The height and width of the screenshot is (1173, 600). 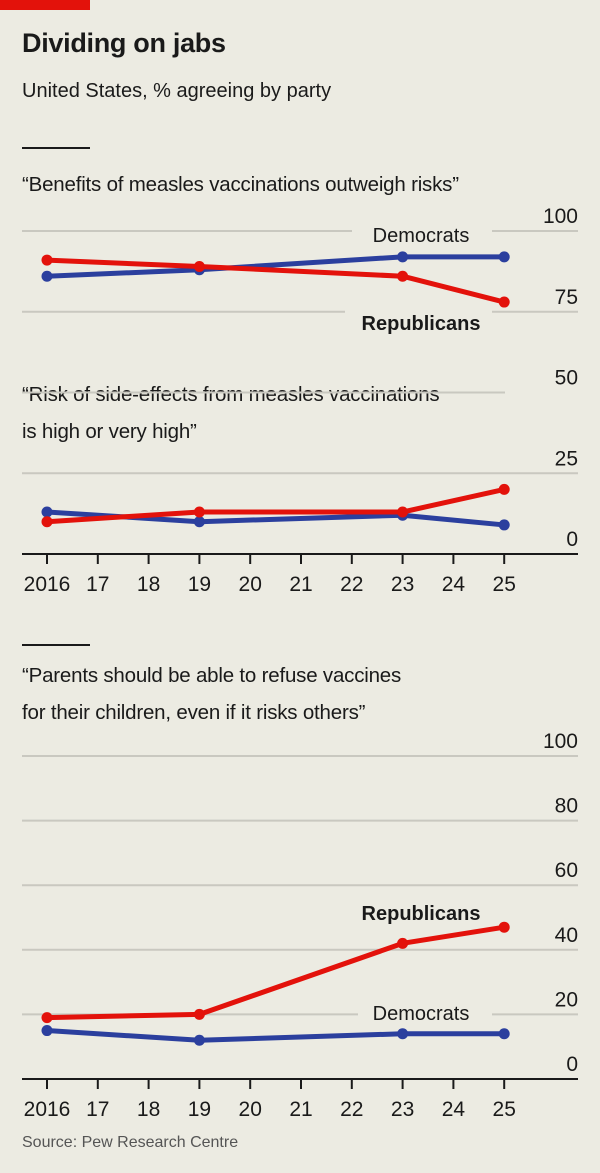 I want to click on y-tick-label: 50, so click(x=566, y=378).